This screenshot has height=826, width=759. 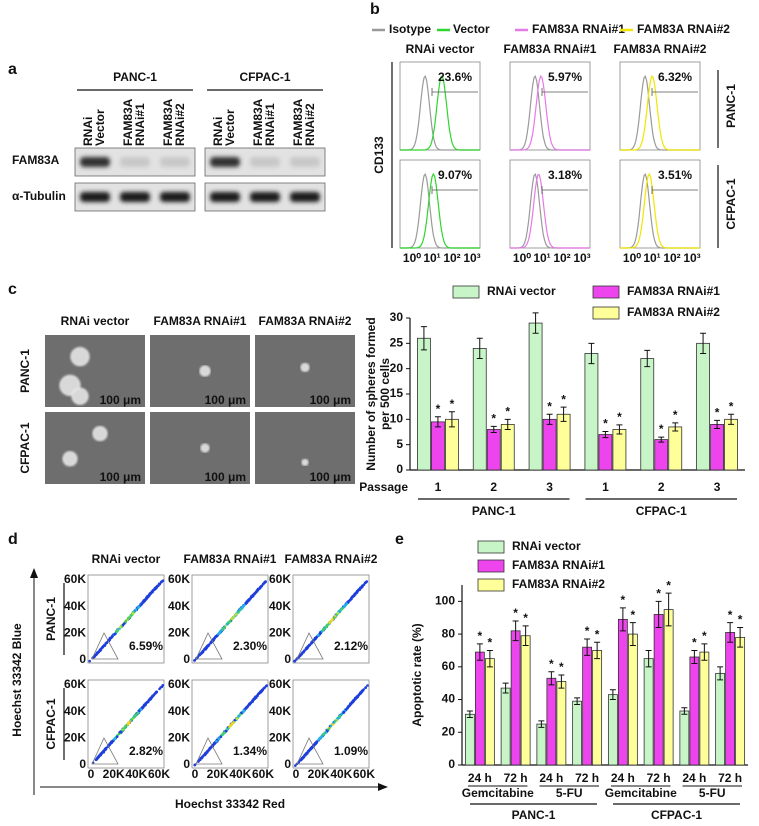 I want to click on lane-label: Vector, so click(x=100, y=127).